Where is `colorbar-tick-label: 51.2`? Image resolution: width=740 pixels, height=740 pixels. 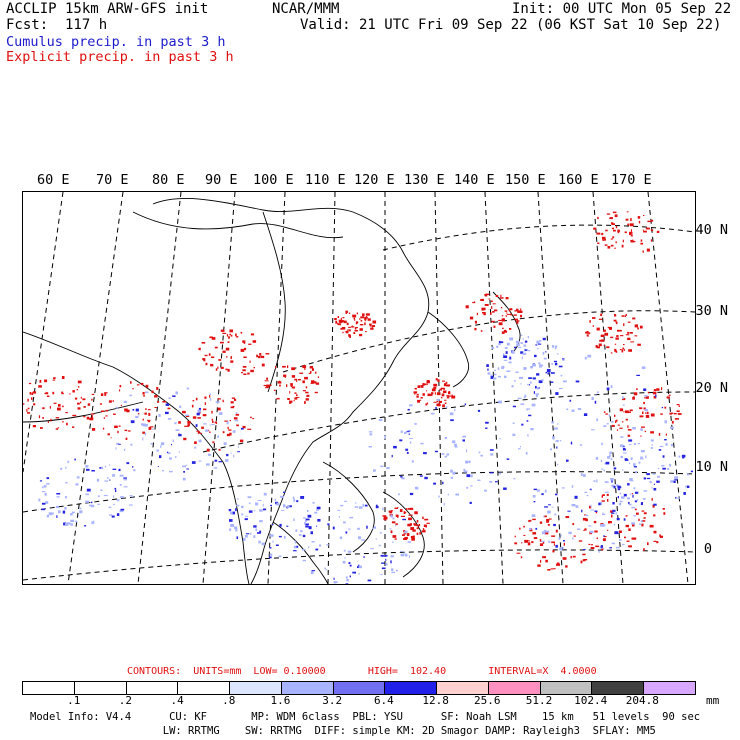 colorbar-tick-label: 51.2 is located at coordinates (539, 700).